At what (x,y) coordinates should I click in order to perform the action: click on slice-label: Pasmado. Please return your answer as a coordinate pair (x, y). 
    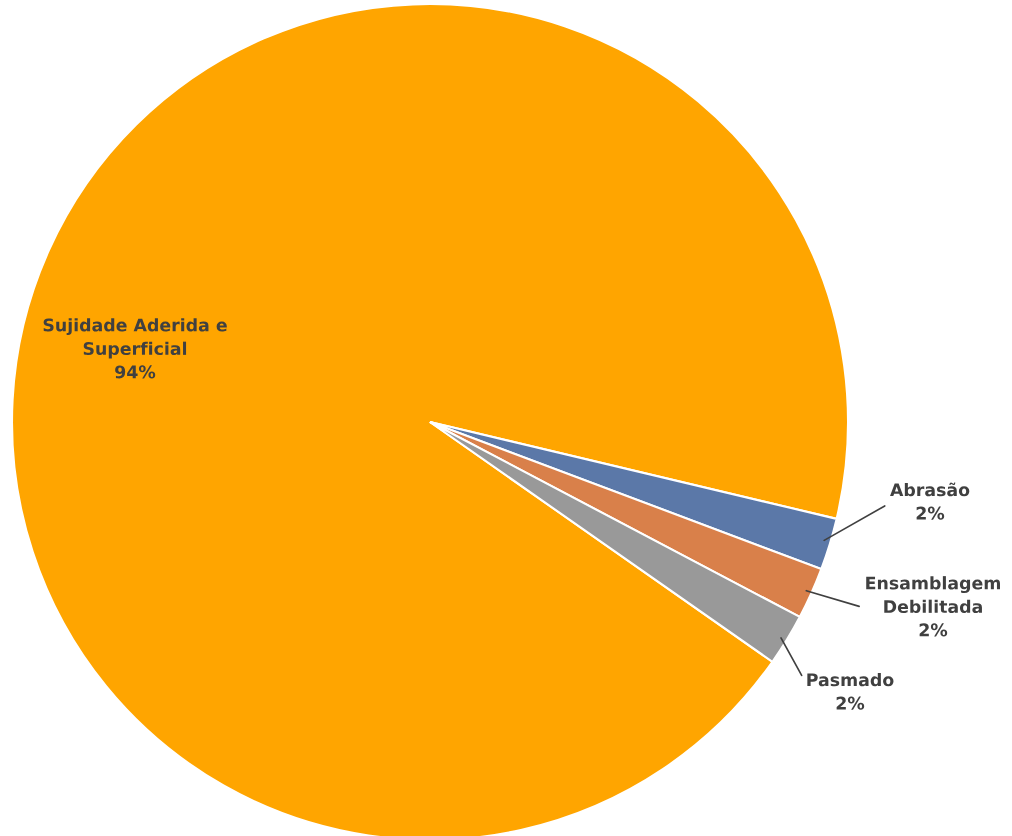
    Looking at the image, I should click on (850, 679).